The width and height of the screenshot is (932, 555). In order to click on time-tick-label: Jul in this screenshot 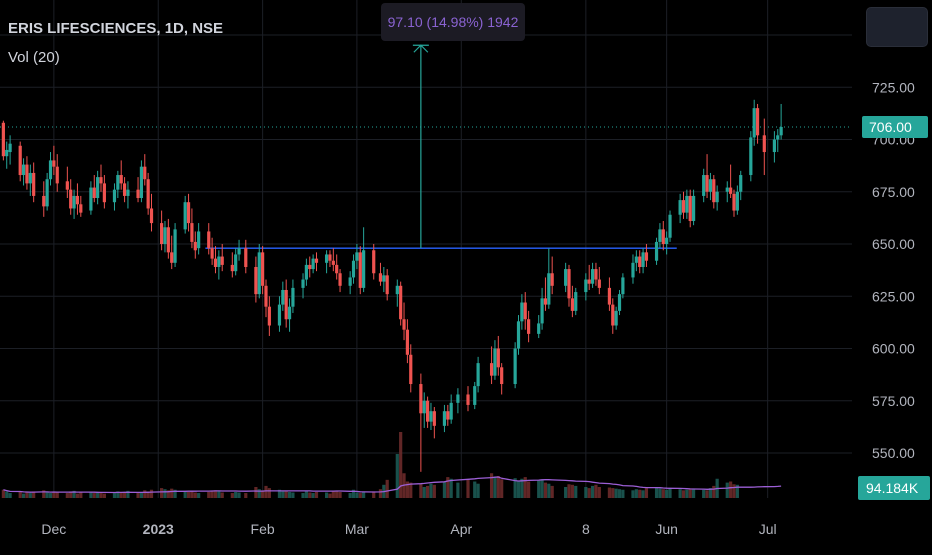, I will do `click(768, 529)`.